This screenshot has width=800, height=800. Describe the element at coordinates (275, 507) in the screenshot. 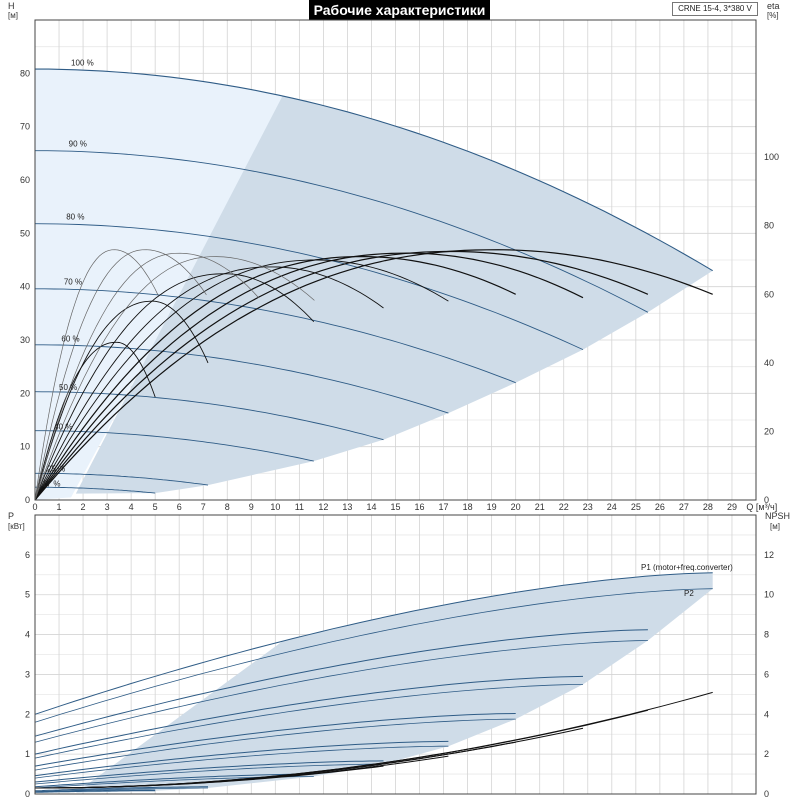

I see `x-tick-label: 10` at that location.